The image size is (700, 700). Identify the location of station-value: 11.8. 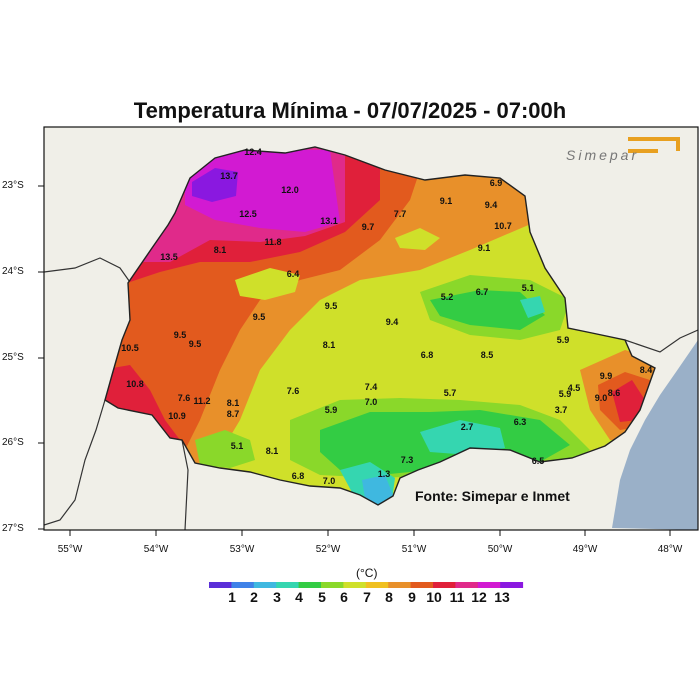
(273, 242).